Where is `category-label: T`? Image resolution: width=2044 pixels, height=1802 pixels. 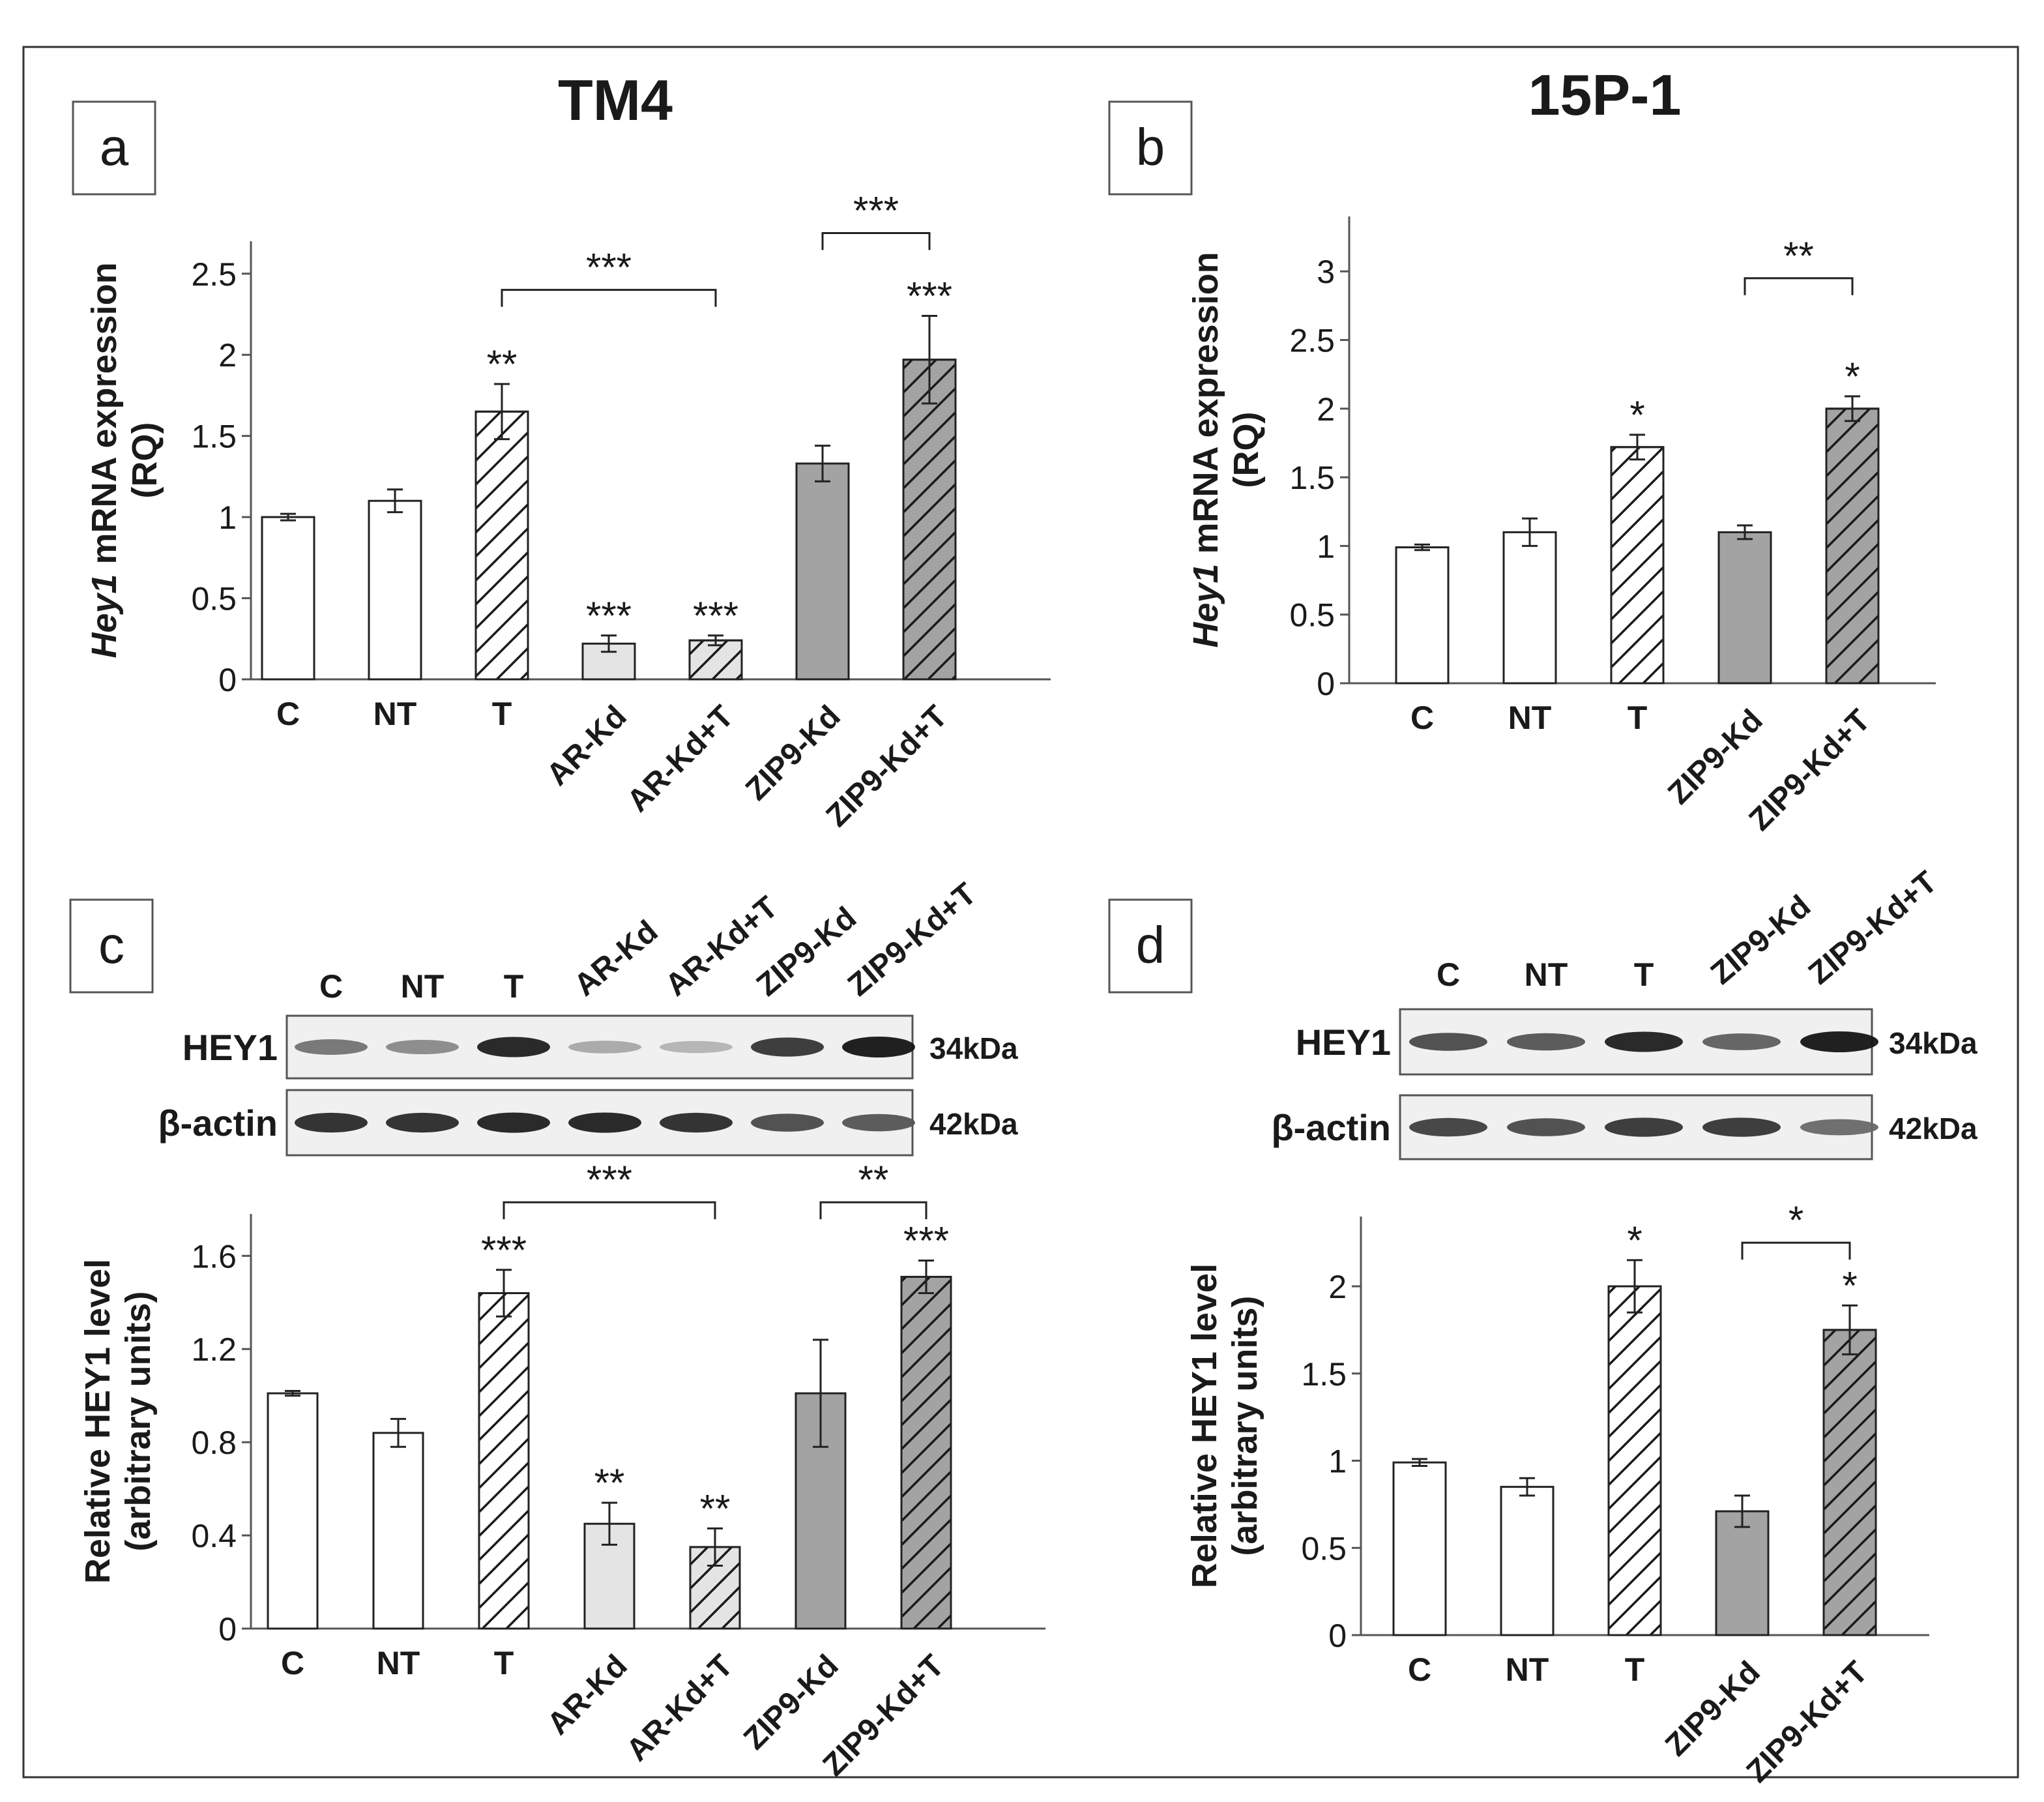 category-label: T is located at coordinates (1635, 1669).